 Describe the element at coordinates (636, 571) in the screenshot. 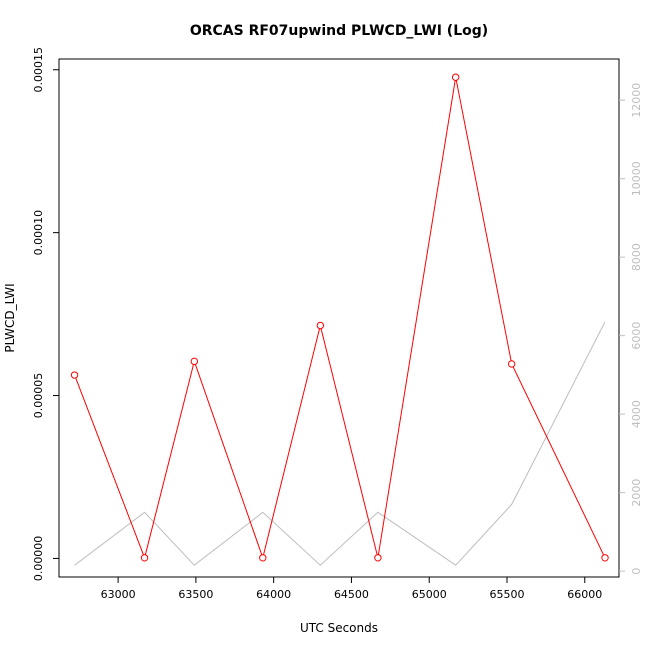

I see `y-tick-label-right: 0` at that location.